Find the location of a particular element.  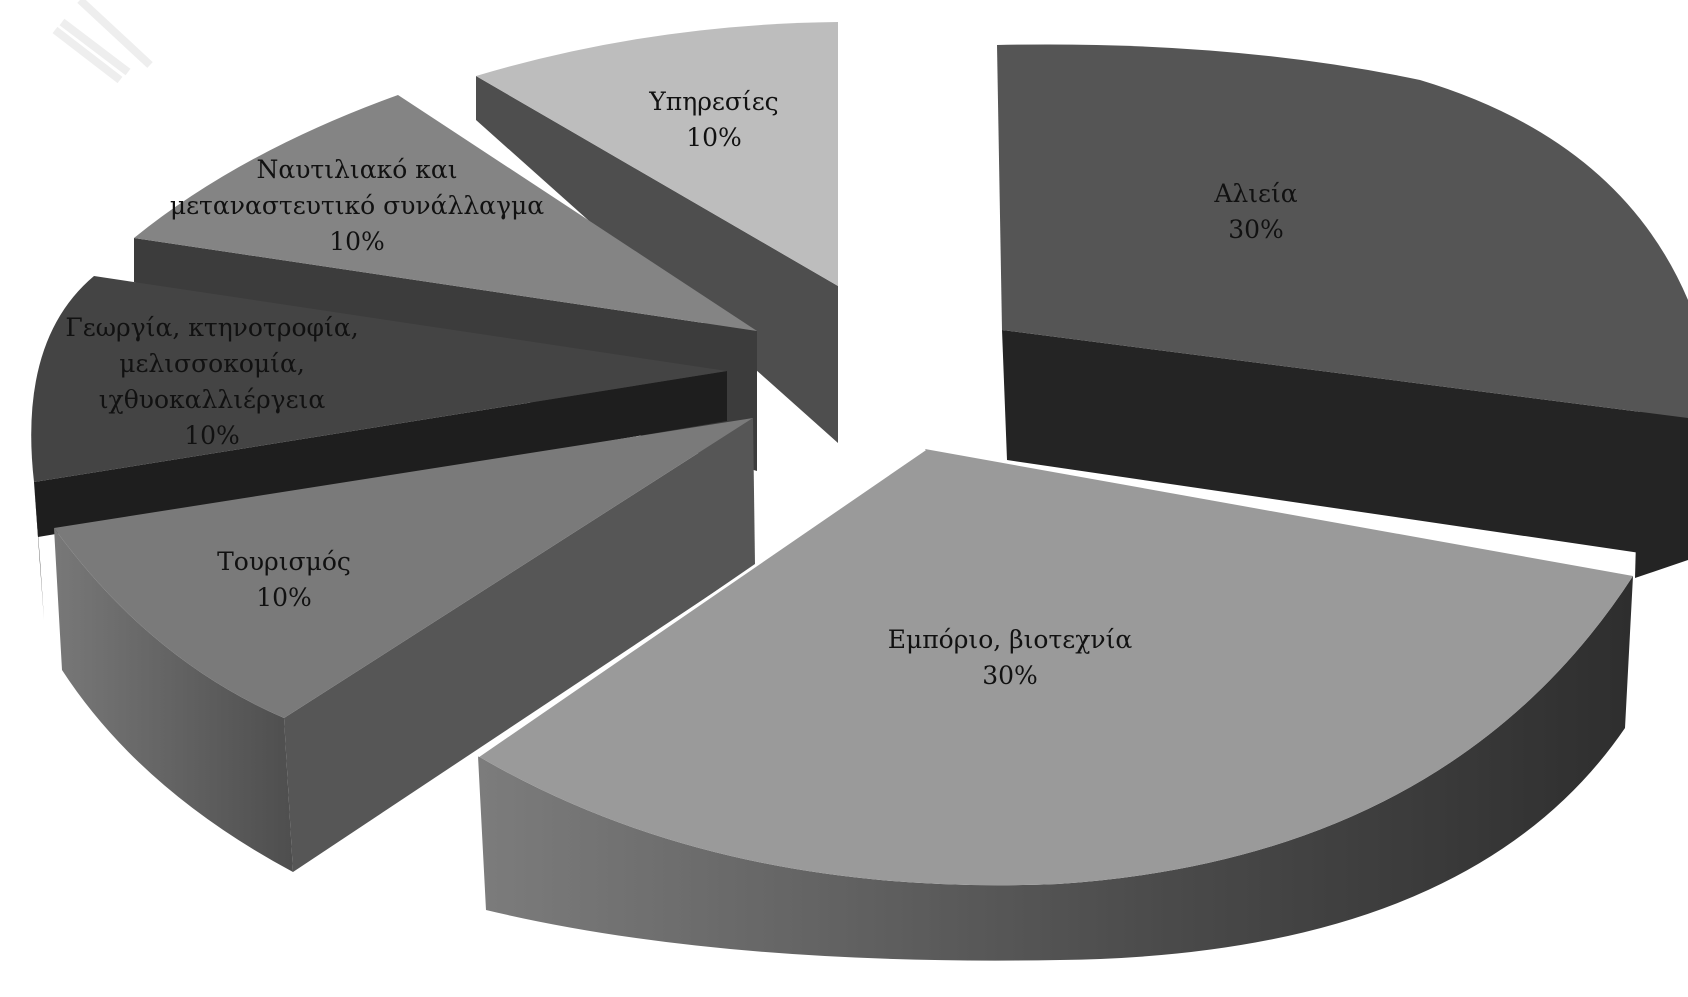

label-line: ιχθυοκαλλιέργεια is located at coordinates (212, 399).